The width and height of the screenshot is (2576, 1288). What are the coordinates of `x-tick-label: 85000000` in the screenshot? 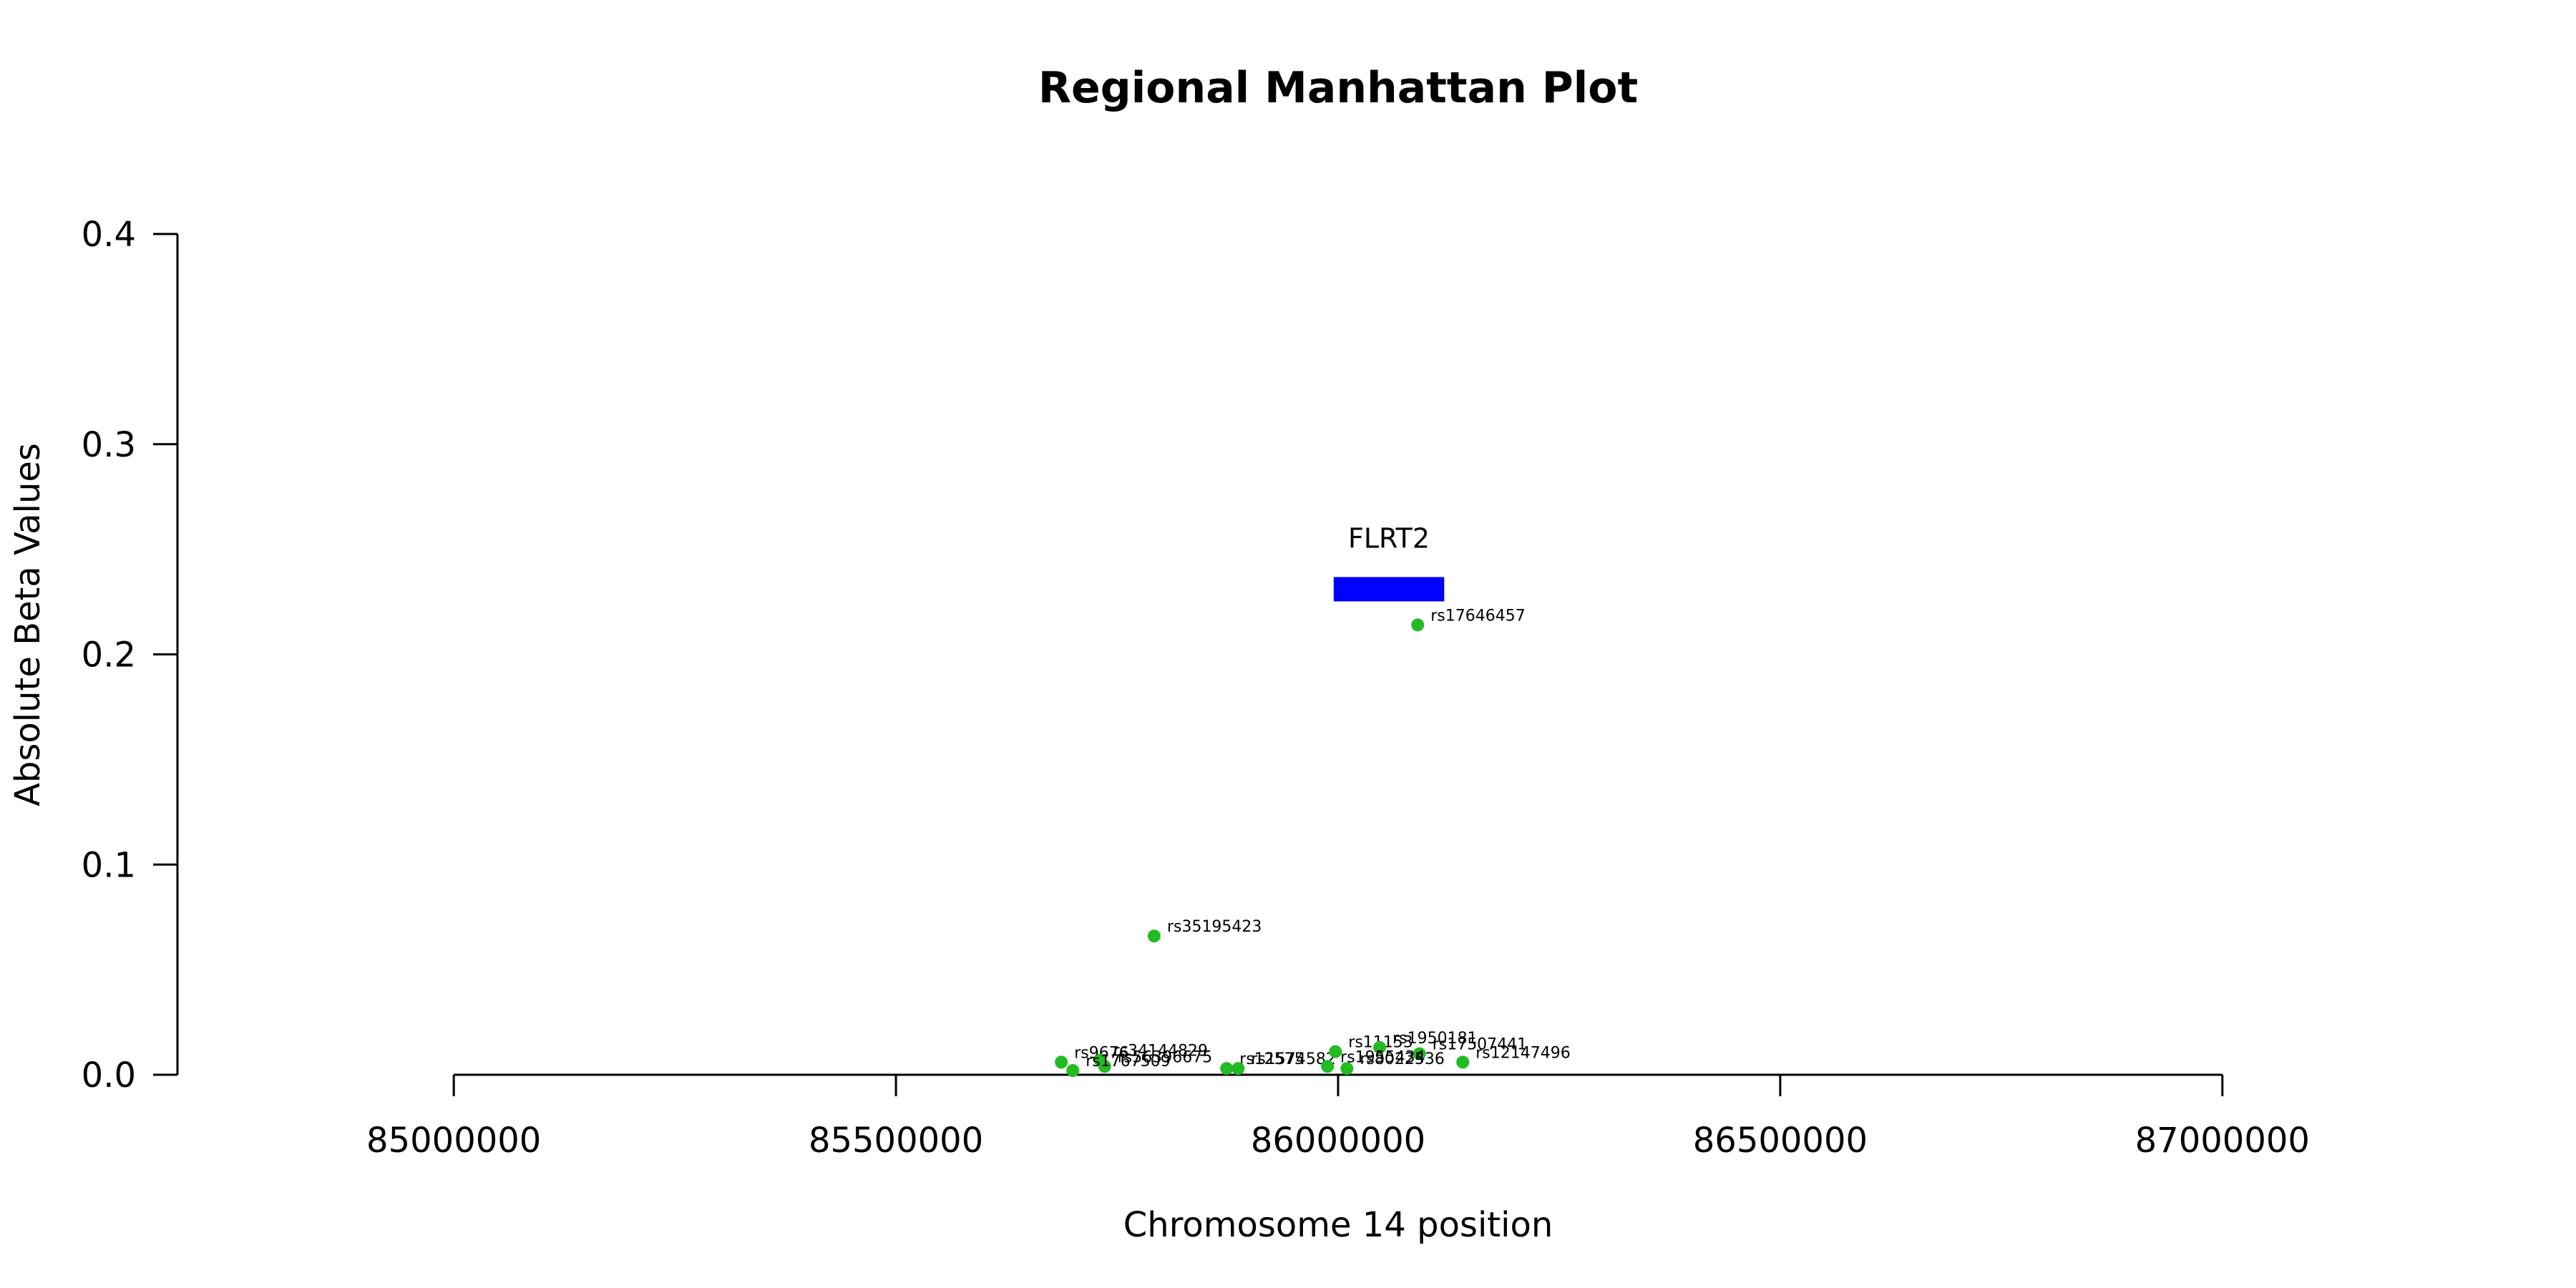 It's located at (453, 1141).